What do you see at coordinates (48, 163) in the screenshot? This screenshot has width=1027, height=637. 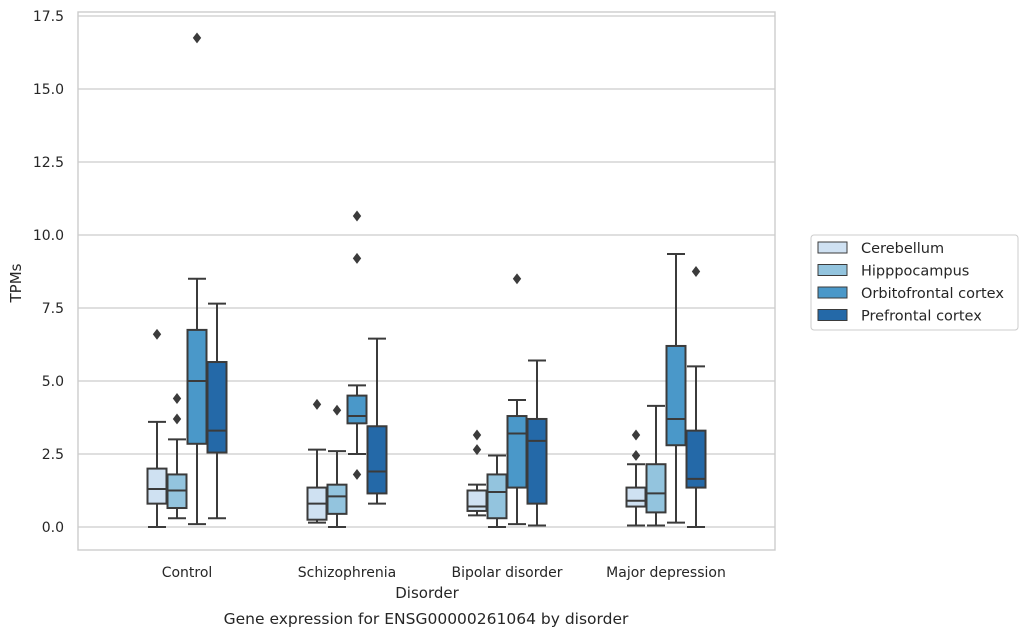 I see `y-tick-label: 12.5` at bounding box center [48, 163].